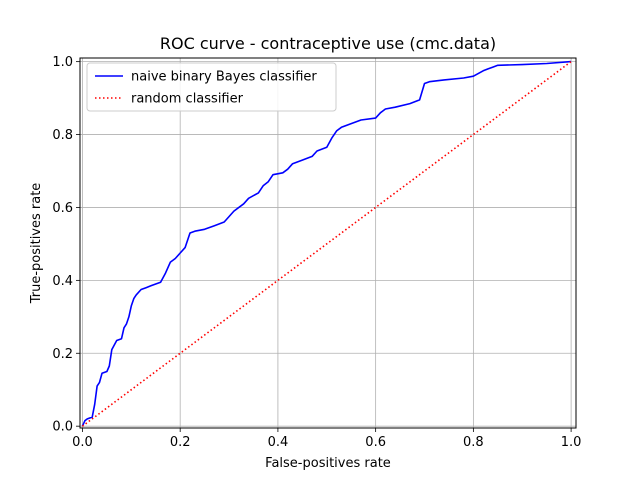  I want to click on y-tick-label: 0.0, so click(62, 427).